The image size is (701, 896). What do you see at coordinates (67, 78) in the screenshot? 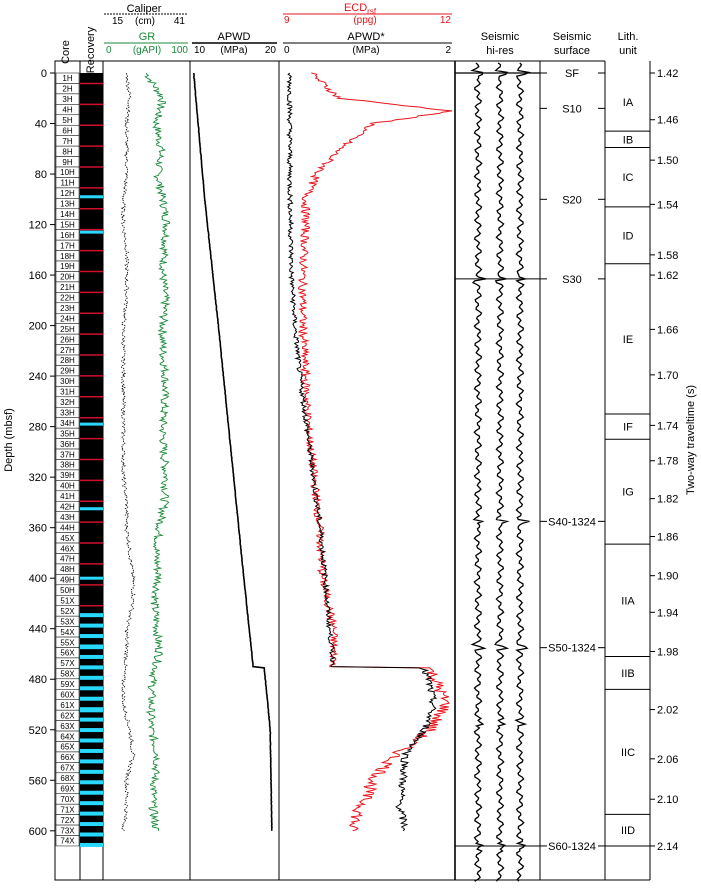
I see `core-label: 1H` at bounding box center [67, 78].